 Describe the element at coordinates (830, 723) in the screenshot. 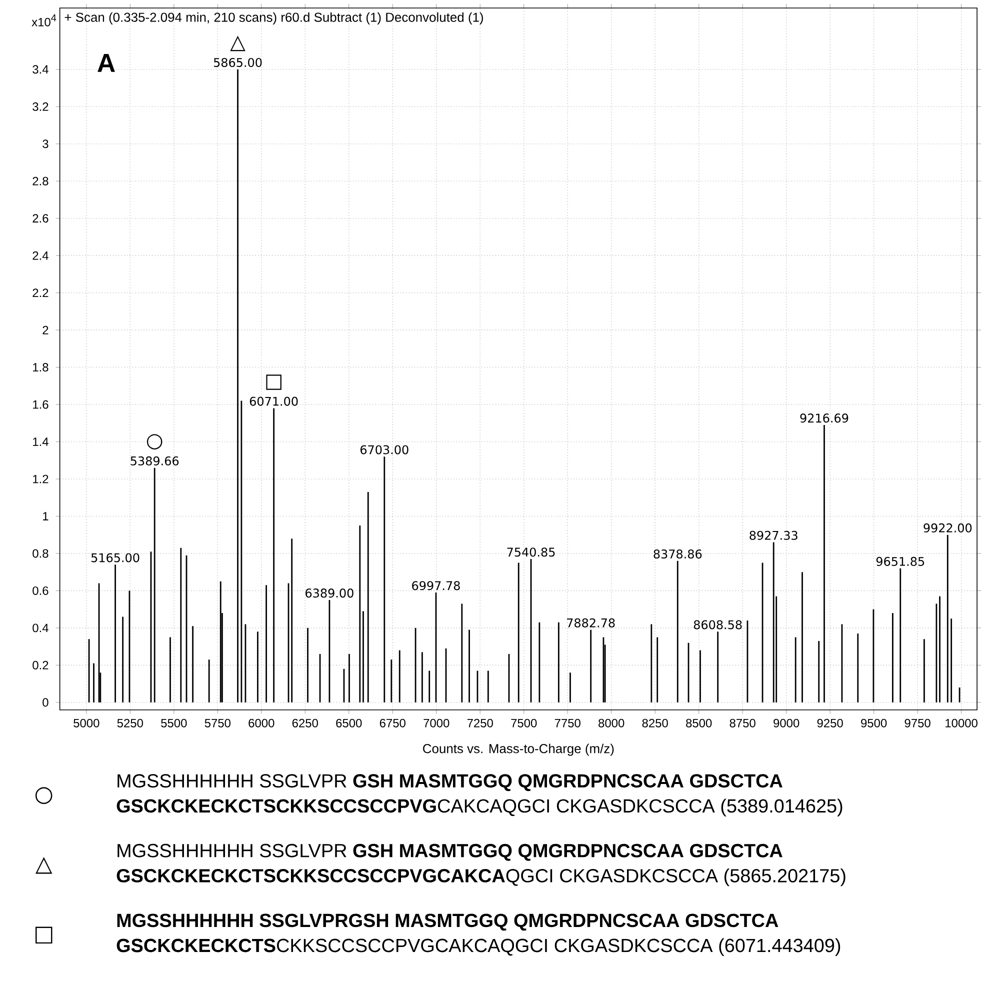

I see `x-tick-label: 9250` at that location.